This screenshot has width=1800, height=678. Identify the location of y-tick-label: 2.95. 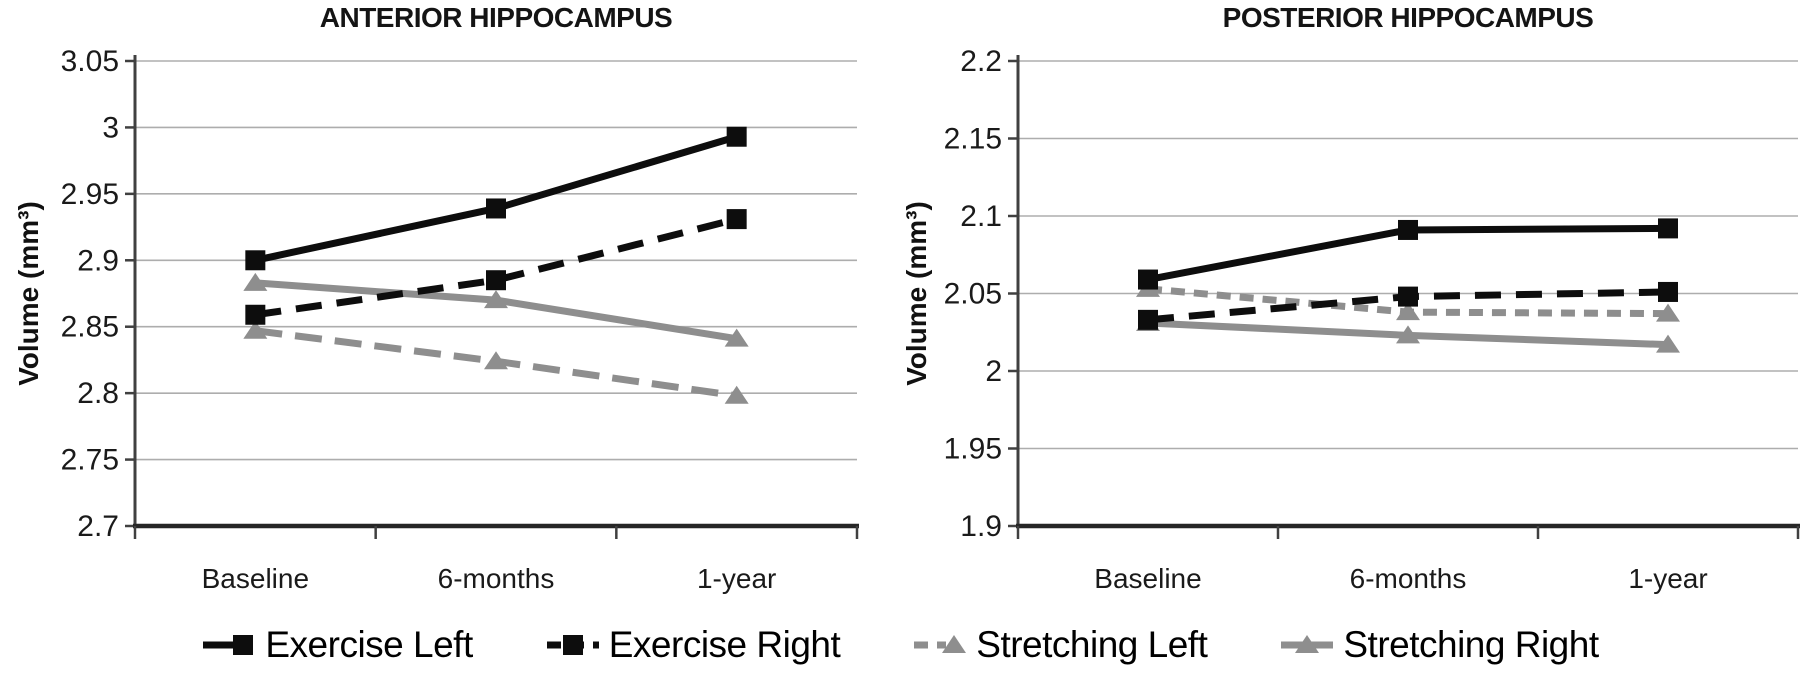
(90, 194).